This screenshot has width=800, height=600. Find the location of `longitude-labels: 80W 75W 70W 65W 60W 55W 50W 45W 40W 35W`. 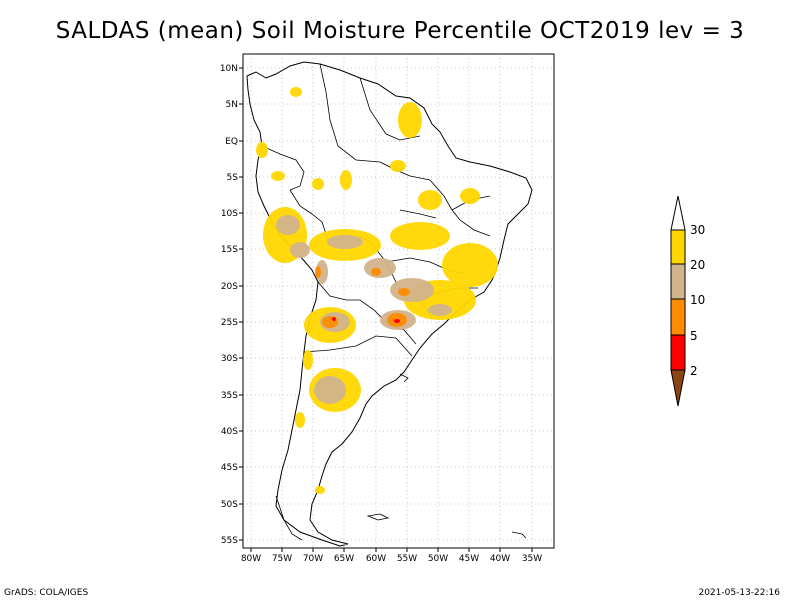

longitude-labels: 80W 75W 70W 65W 60W 55W 50W 45W 40W 35W is located at coordinates (391, 559).